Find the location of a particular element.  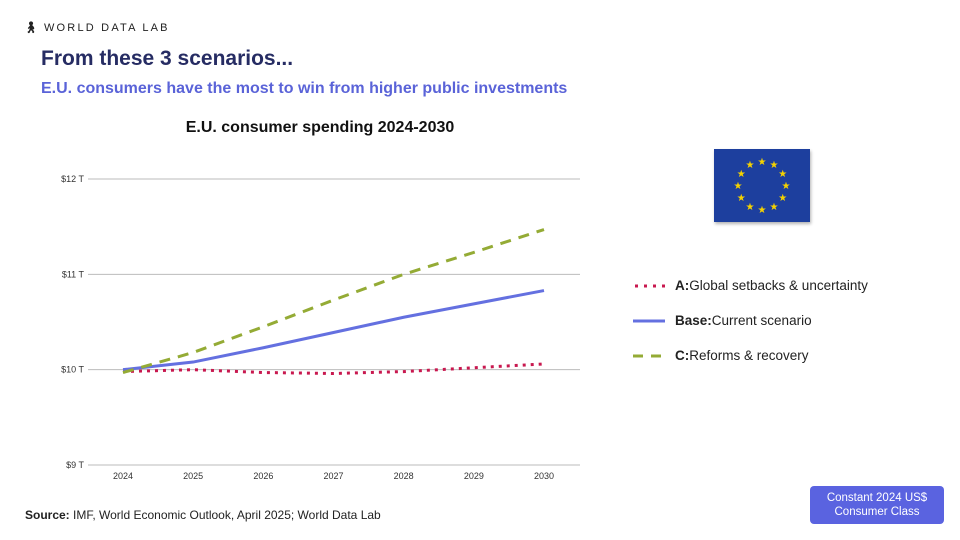

series-line-dashed is located at coordinates (333, 301).